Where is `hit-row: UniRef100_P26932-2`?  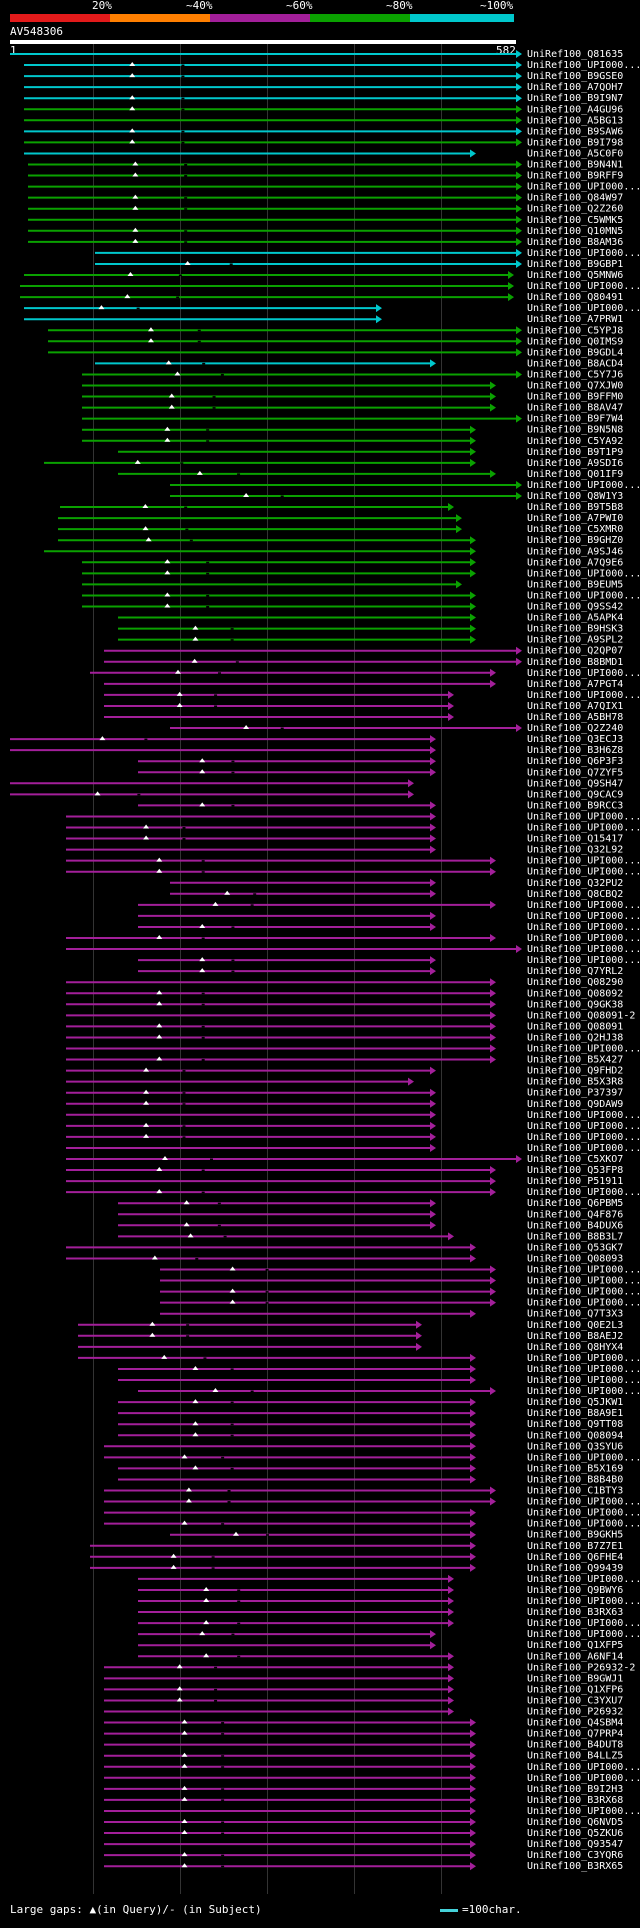 hit-row: UniRef100_P26932-2 is located at coordinates (369, 1667).